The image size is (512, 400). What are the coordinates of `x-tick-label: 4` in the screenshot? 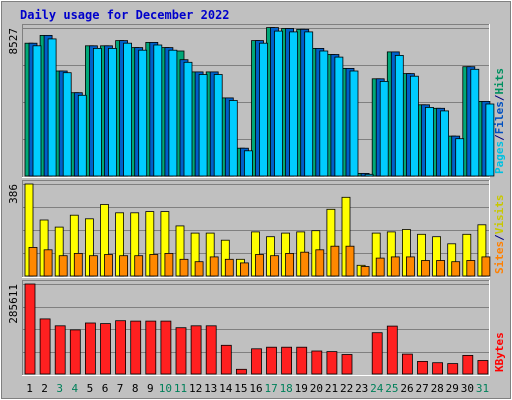 It's located at (74, 388).